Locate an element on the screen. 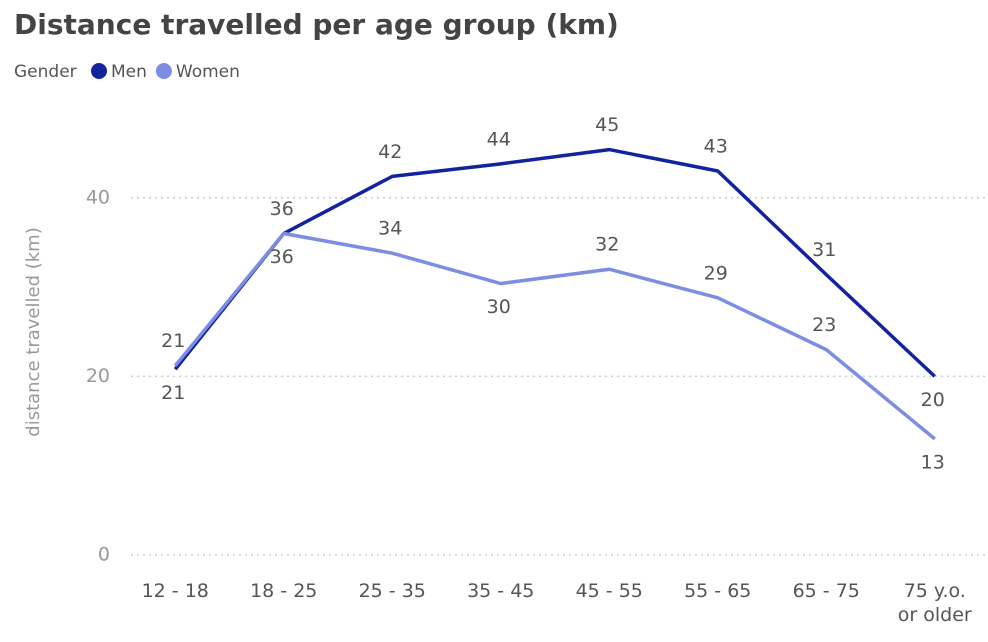  data-label: 42 is located at coordinates (390, 152).